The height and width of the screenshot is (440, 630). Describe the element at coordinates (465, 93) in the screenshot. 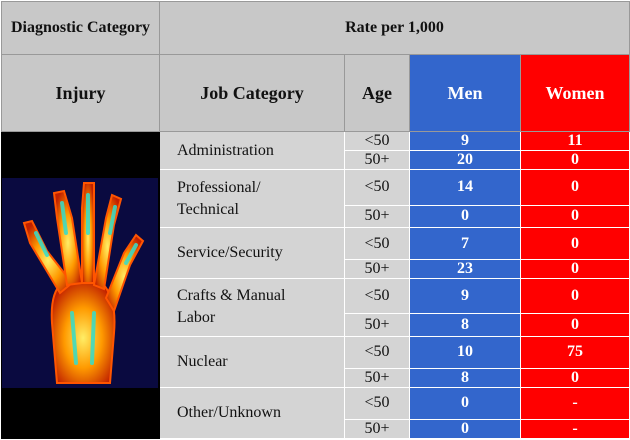

I see `header-cell: Men` at that location.